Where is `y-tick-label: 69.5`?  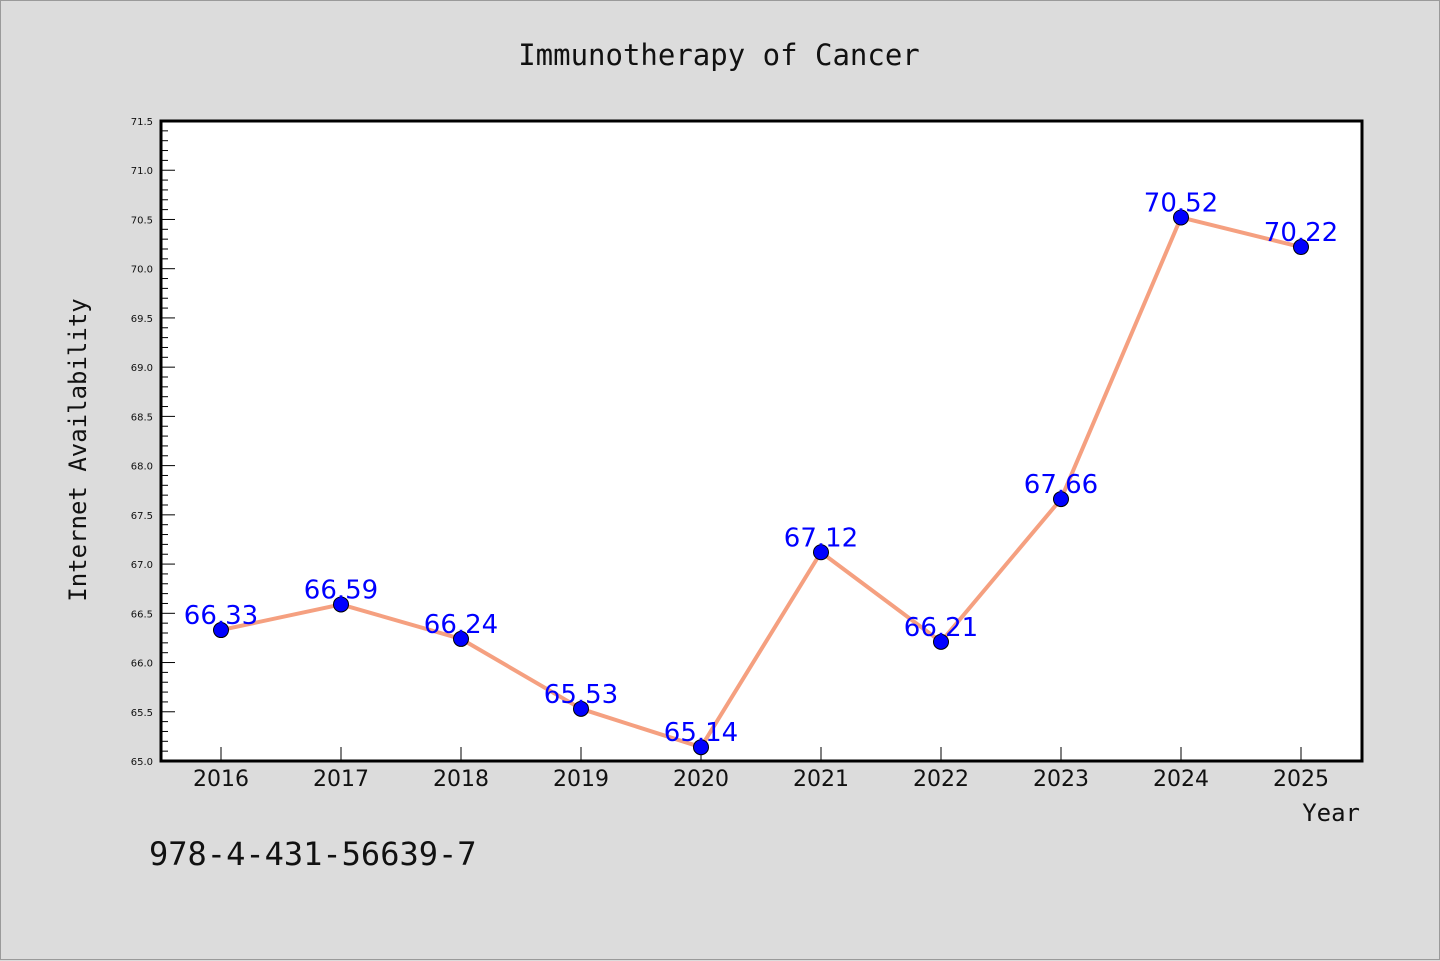 y-tick-label: 69.5 is located at coordinates (142, 319).